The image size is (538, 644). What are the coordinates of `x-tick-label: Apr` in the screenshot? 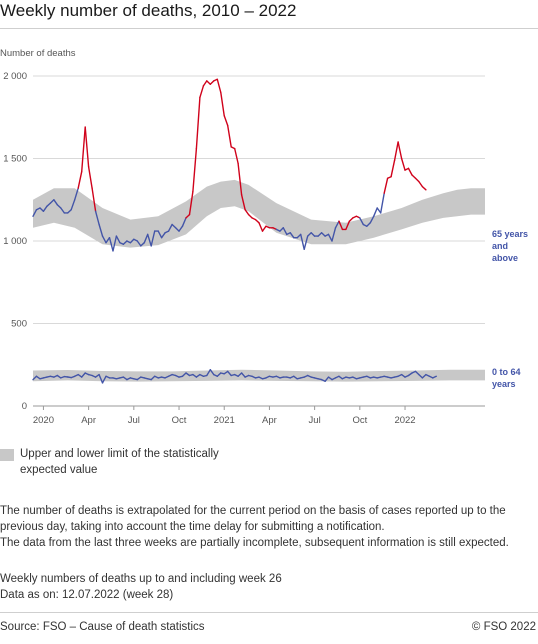 It's located at (269, 420).